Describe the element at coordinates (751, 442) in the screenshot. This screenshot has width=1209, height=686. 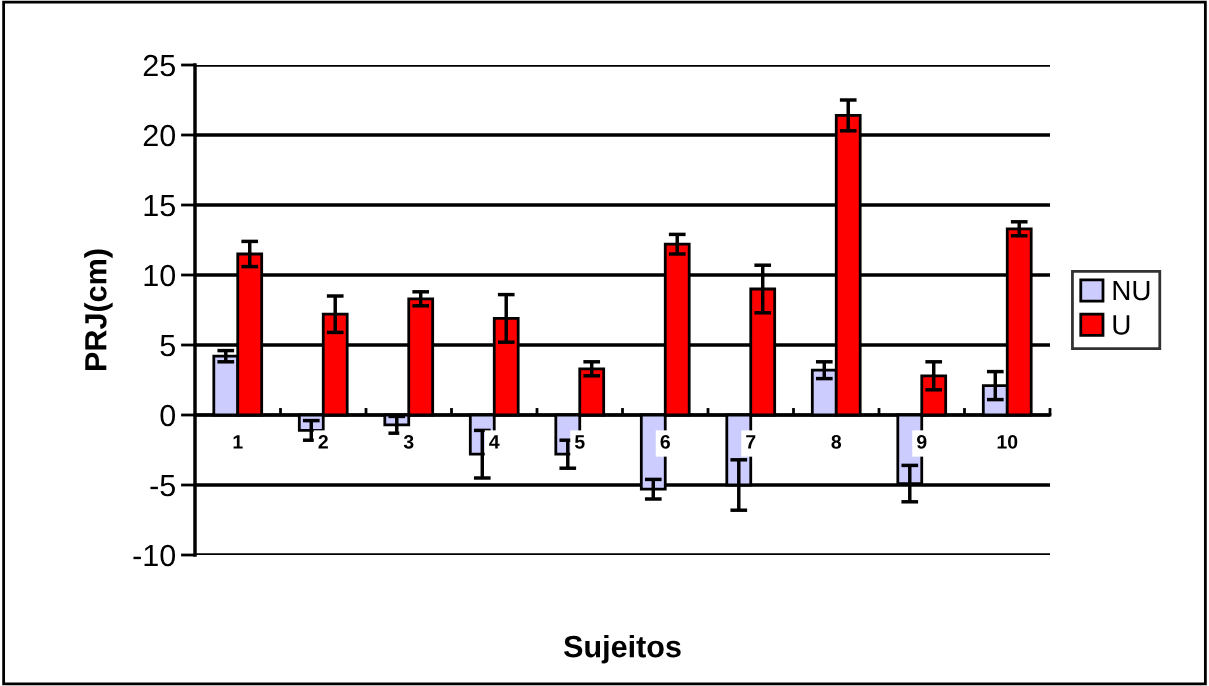
I see `x-tick-label: 7` at that location.